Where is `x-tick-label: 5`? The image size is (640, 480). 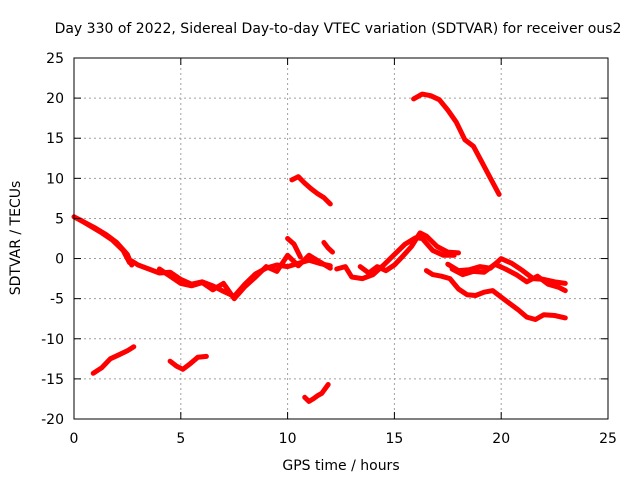
x-tick-label: 5 is located at coordinates (180, 439).